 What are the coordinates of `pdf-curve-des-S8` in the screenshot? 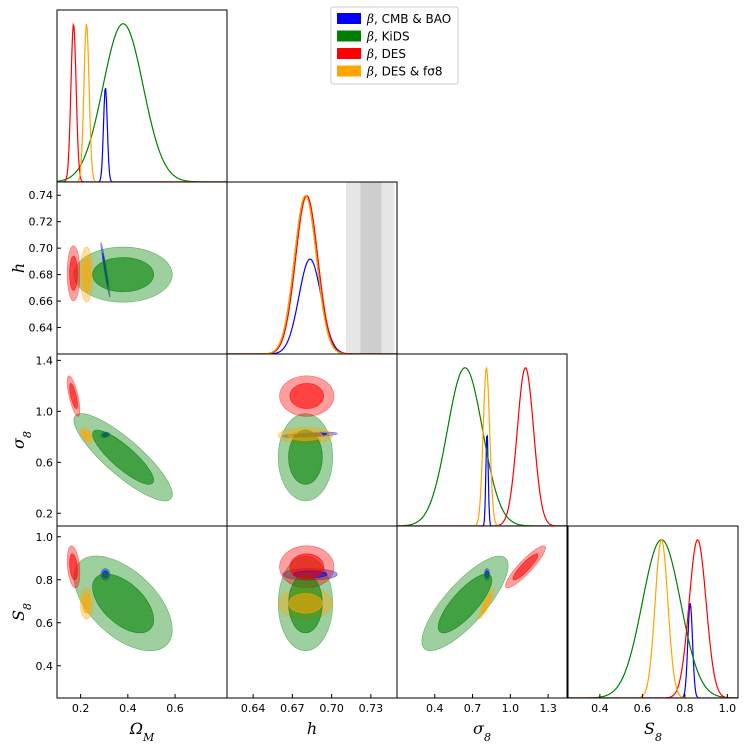 It's located at (653, 618).